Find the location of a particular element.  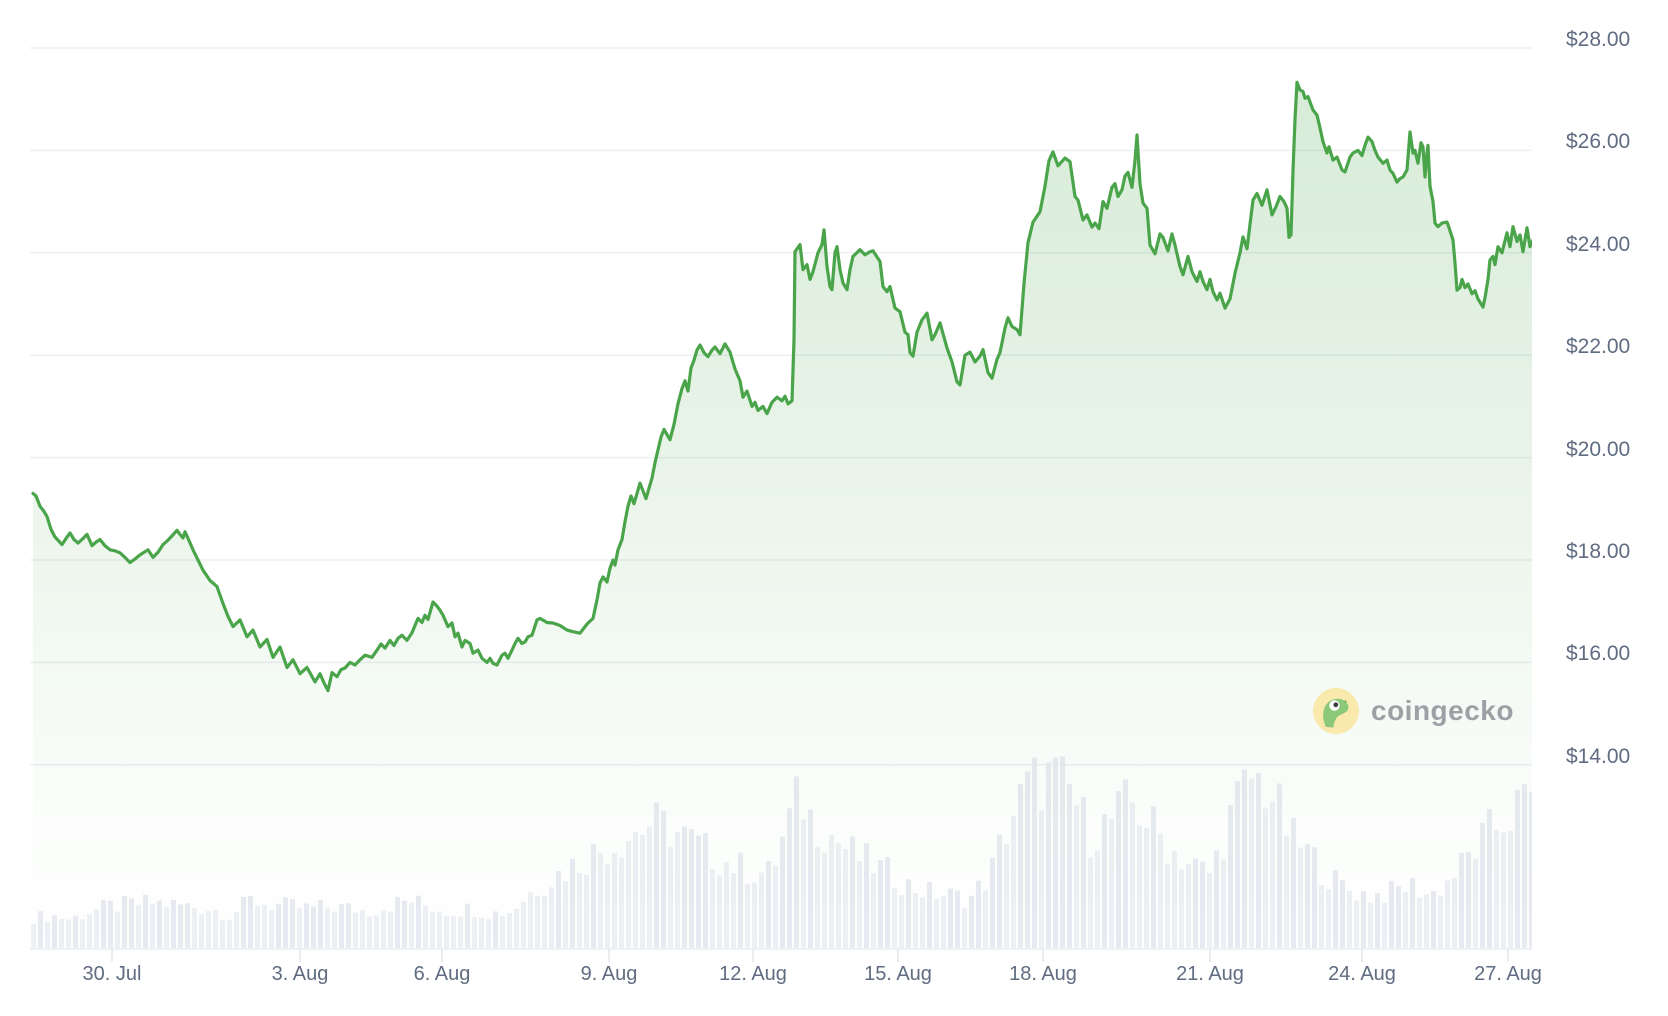

x-axis-label: 30. Jul is located at coordinates (112, 974).